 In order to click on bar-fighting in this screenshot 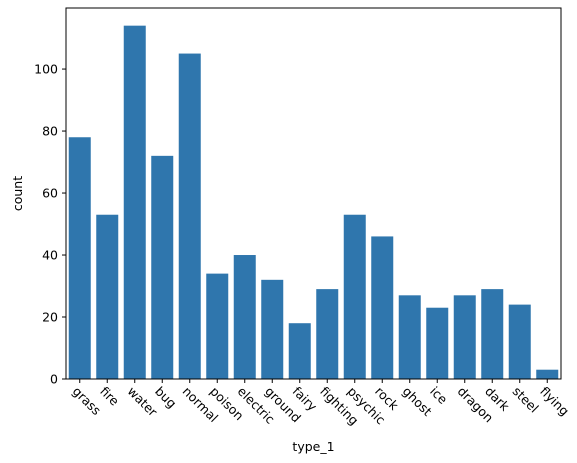, I will do `click(327, 334)`.